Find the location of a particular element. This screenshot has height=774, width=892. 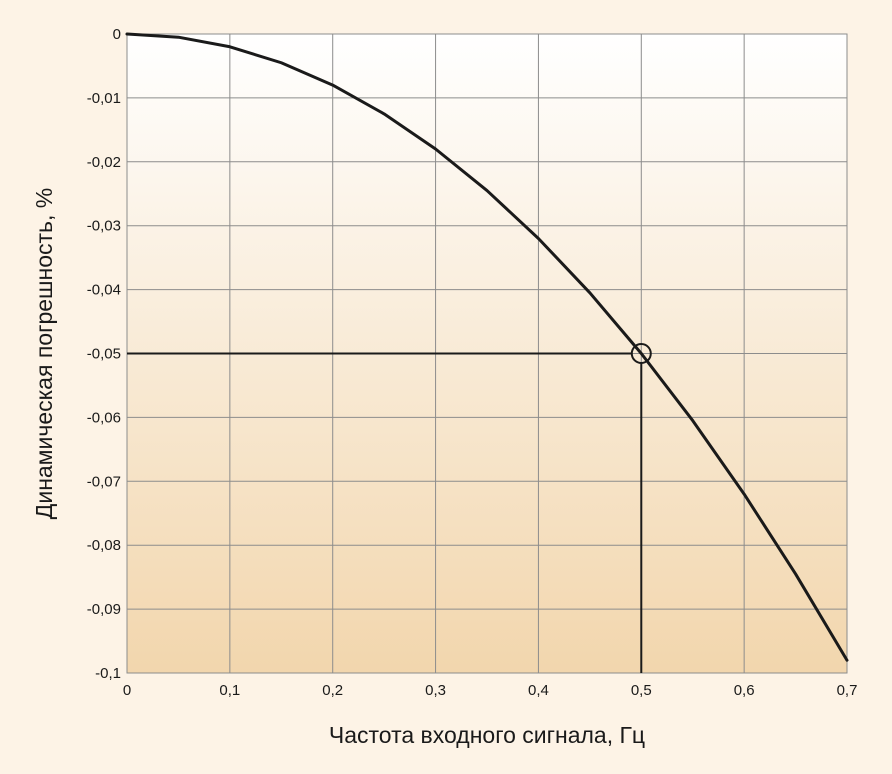

y-tick-label: 0 is located at coordinates (117, 34).